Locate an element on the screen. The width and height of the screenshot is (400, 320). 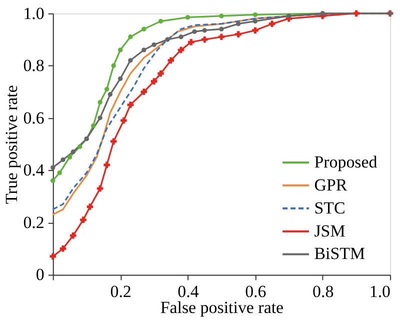
legend-label: BiSTM is located at coordinates (340, 254).